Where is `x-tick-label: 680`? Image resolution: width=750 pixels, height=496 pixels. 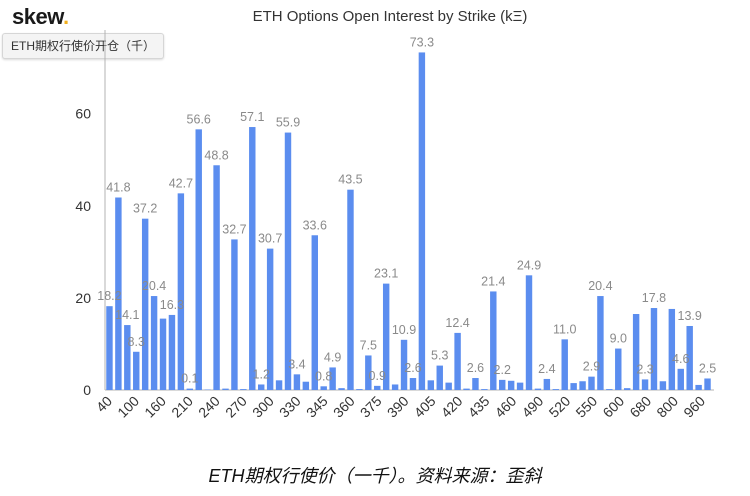
x-tick-label: 680 is located at coordinates (640, 407).